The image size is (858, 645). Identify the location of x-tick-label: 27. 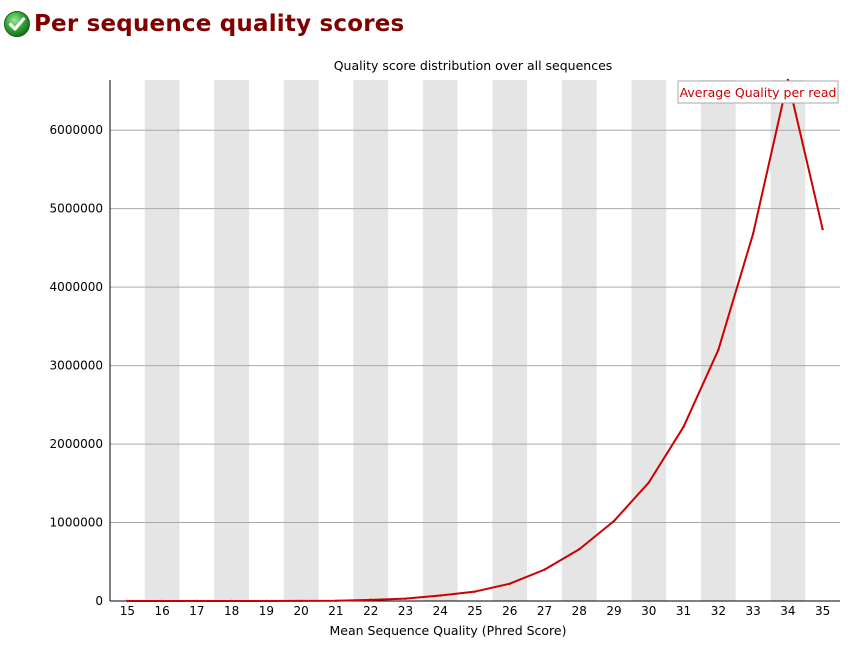
(544, 611).